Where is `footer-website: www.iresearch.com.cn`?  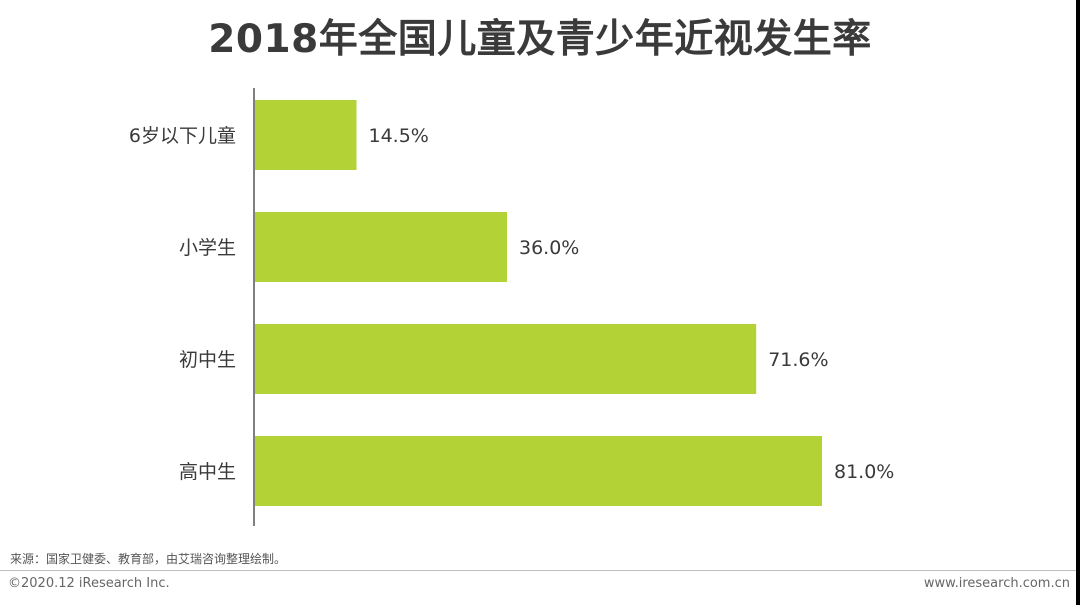
footer-website: www.iresearch.com.cn is located at coordinates (996, 583).